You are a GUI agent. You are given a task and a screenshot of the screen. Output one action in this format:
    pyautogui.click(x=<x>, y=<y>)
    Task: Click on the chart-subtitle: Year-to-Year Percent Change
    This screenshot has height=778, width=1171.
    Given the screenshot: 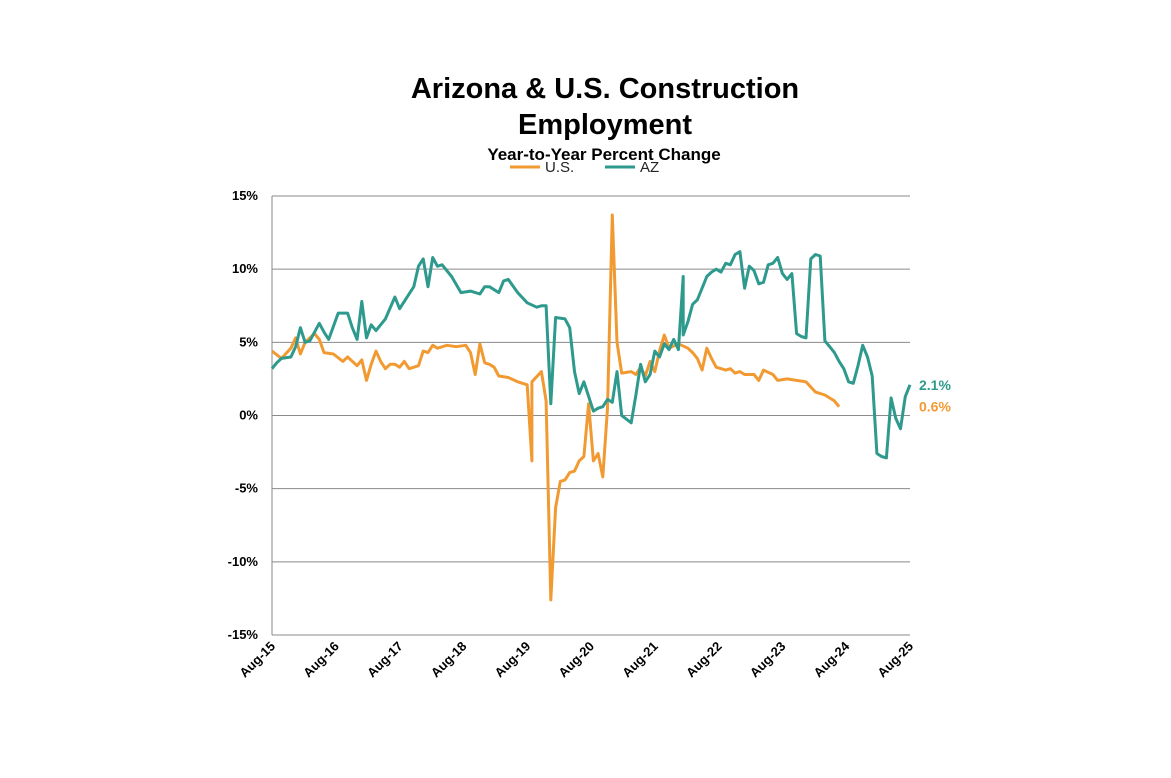 What is the action you would take?
    pyautogui.click(x=603, y=154)
    